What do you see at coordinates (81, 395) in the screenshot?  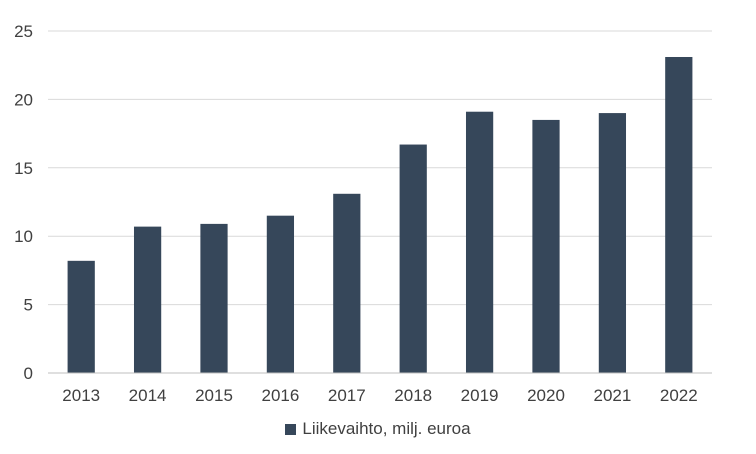 I see `x-tick-label: 2013` at bounding box center [81, 395].